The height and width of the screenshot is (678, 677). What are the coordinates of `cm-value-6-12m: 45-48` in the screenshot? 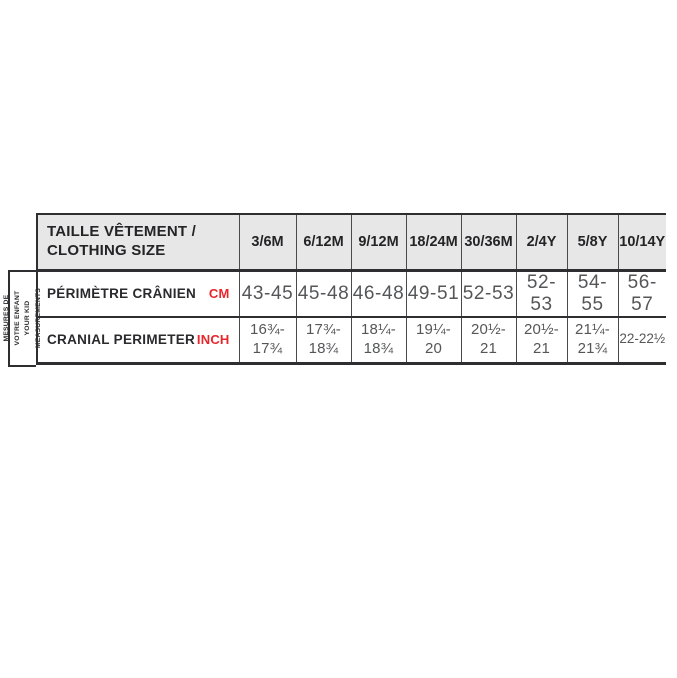 It's located at (323, 294).